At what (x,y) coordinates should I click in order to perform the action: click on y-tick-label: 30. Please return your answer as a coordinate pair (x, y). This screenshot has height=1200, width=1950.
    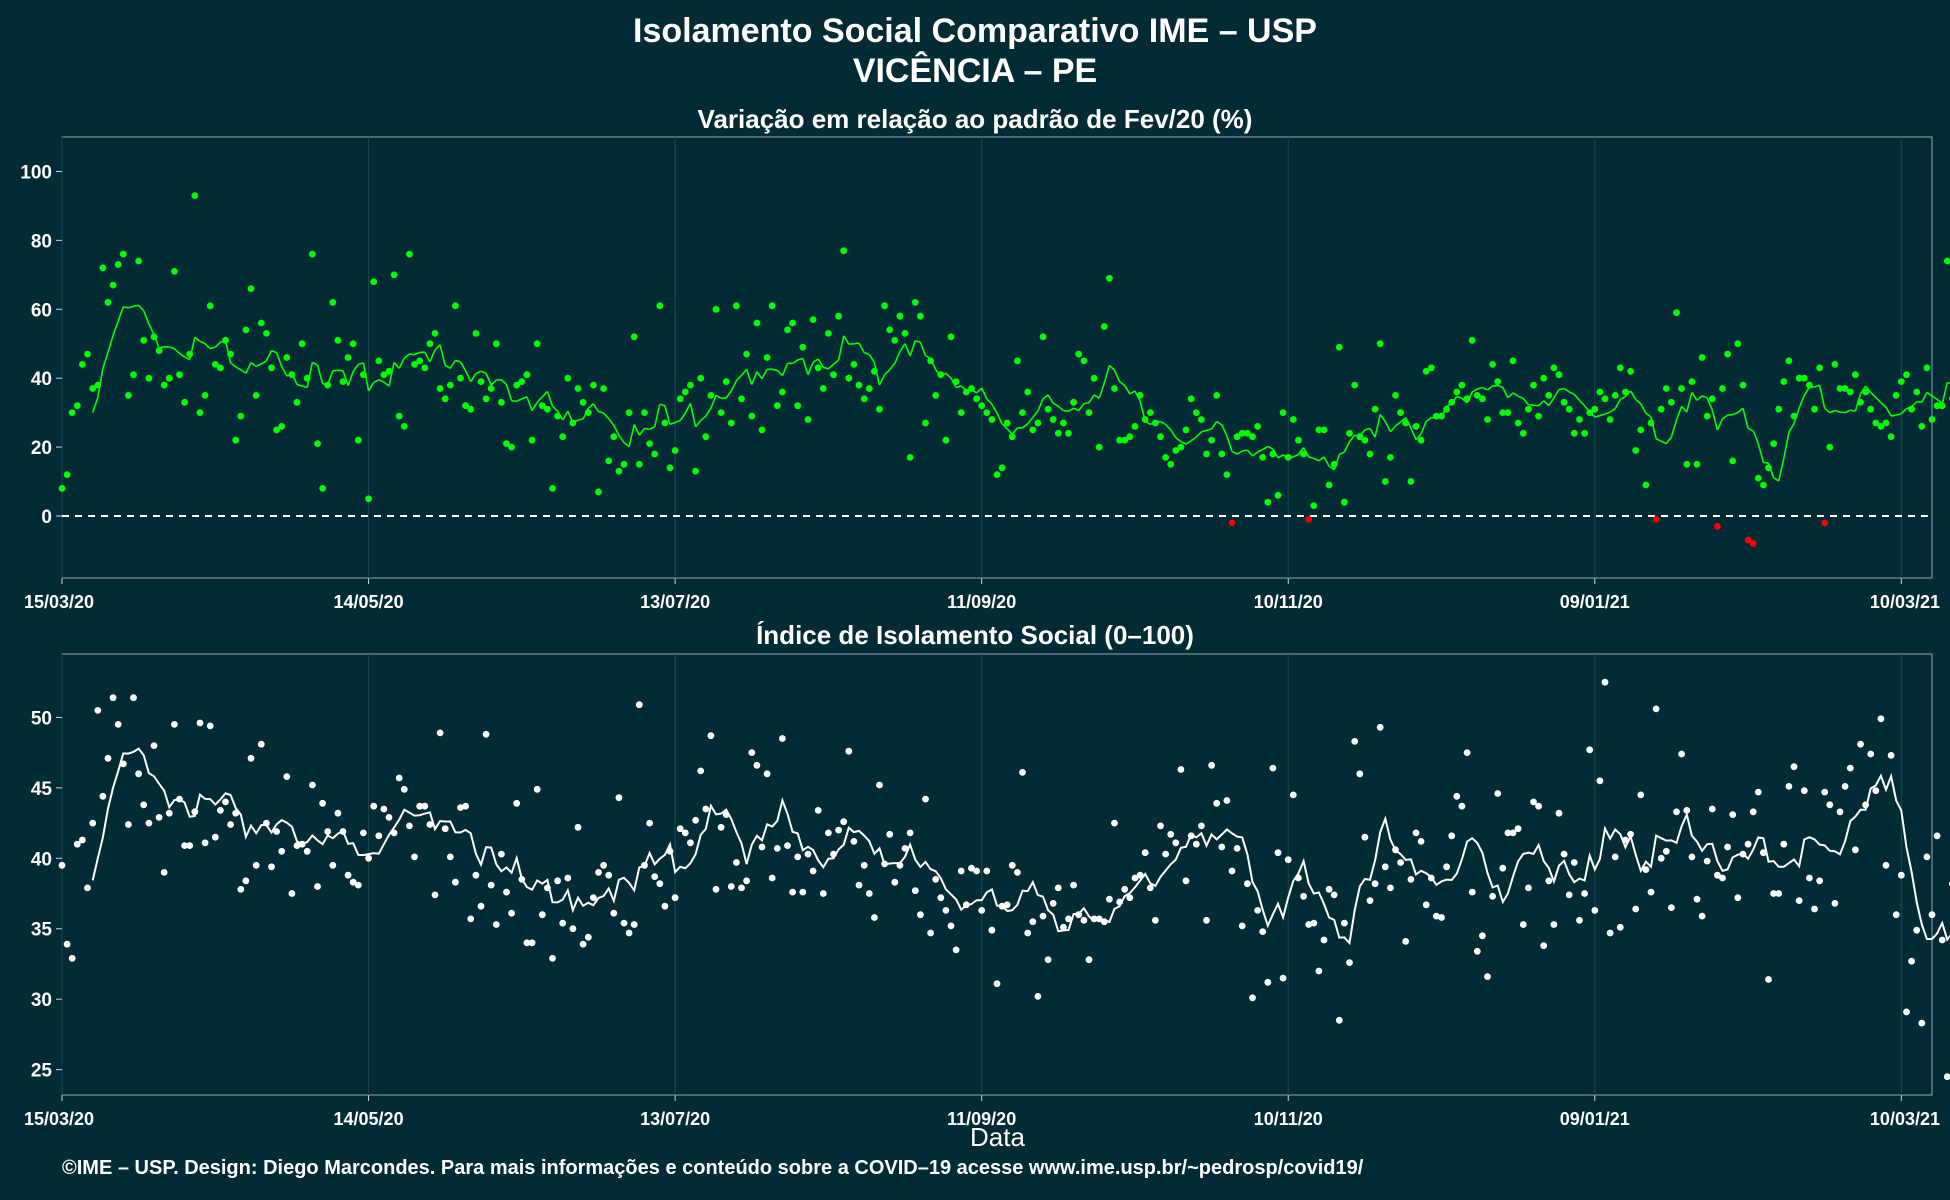
    Looking at the image, I should click on (41, 1000).